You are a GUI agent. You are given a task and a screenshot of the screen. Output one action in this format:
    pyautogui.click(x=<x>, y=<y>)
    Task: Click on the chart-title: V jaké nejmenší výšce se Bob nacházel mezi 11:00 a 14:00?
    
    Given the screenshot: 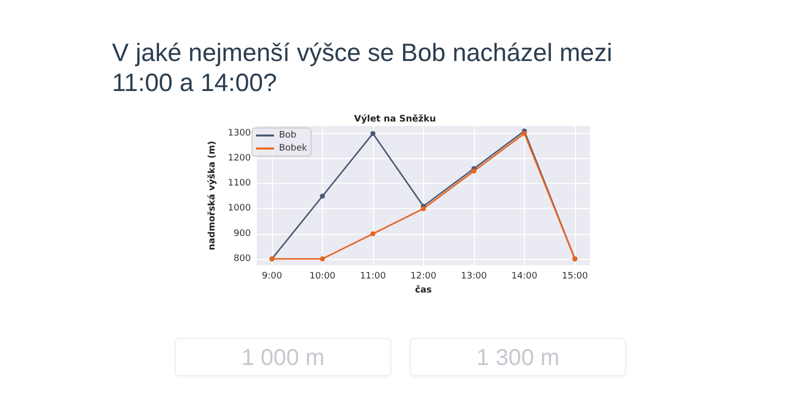 What is the action you would take?
    pyautogui.click(x=363, y=68)
    